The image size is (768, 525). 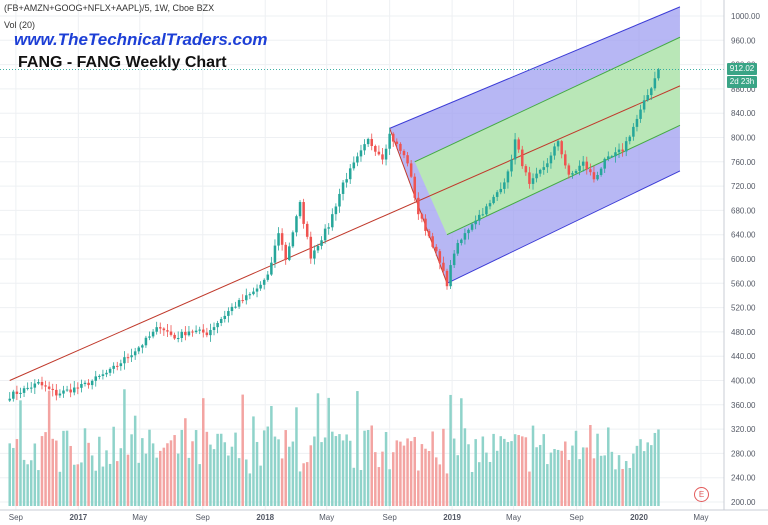 I want to click on x-tick-label: 2020, so click(x=639, y=517).